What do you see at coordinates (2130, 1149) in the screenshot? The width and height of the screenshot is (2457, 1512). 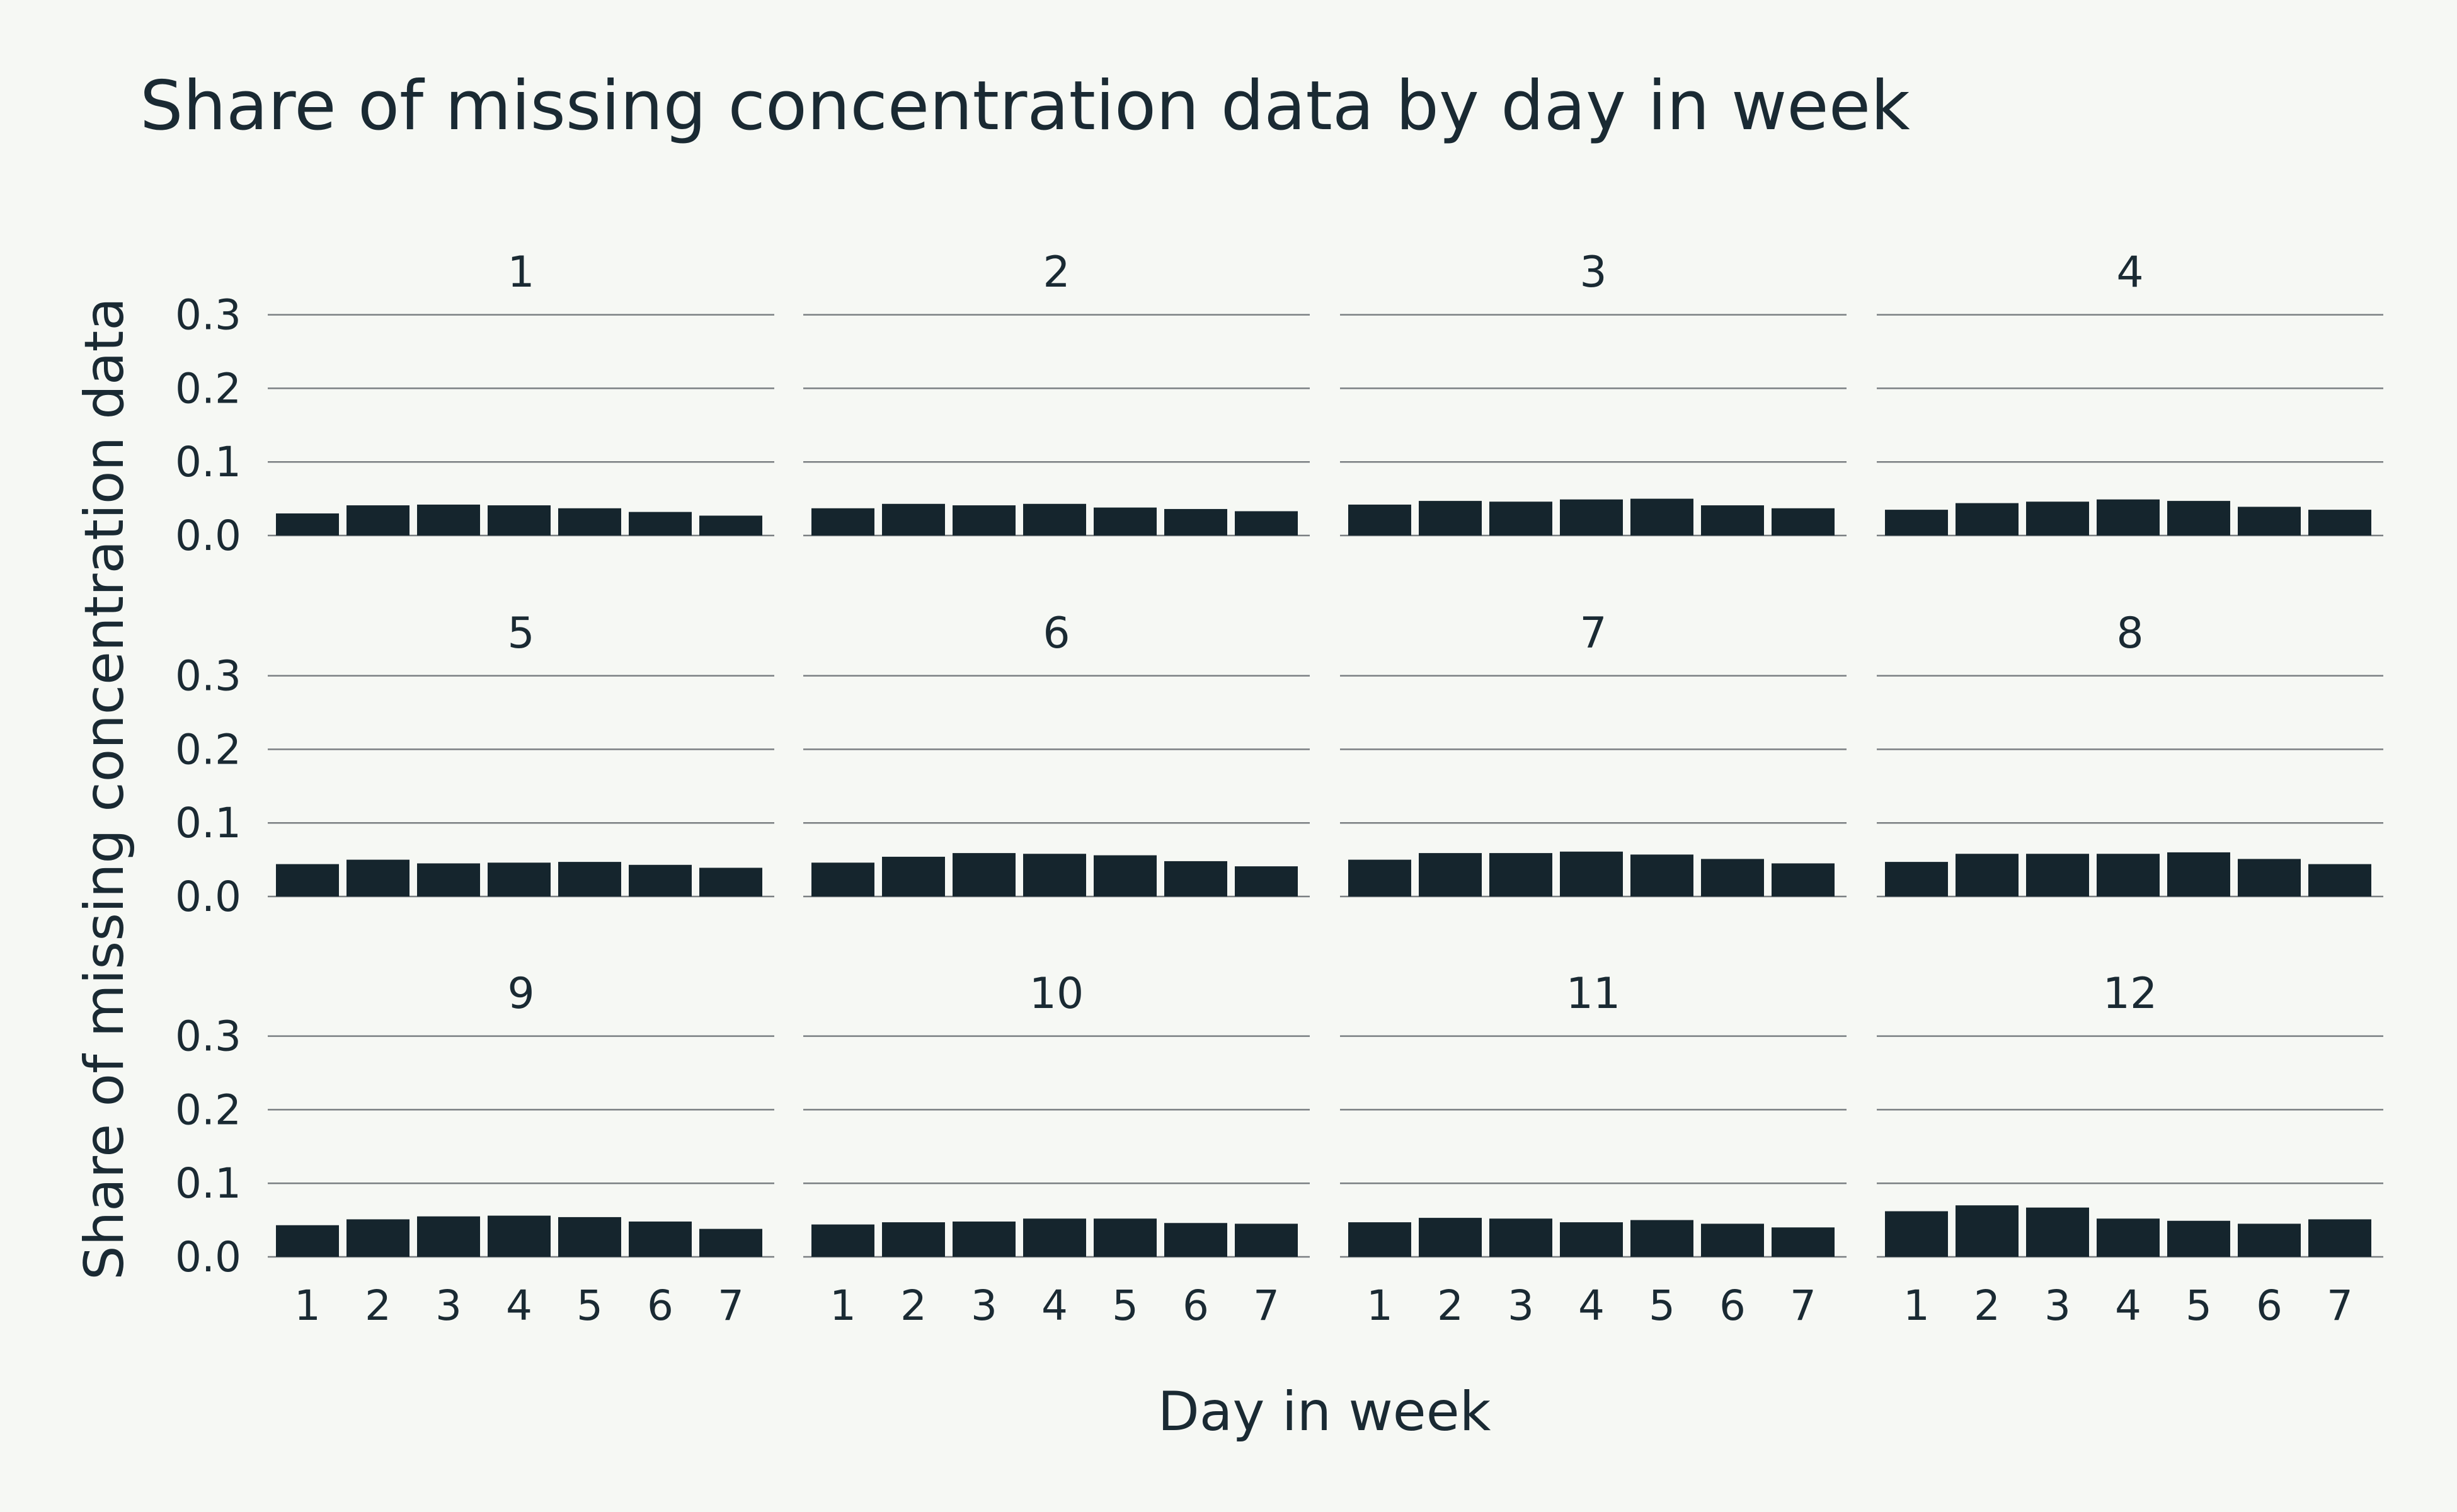 I see `facet-panel-12: 121 2 3 4 5 6 7` at bounding box center [2130, 1149].